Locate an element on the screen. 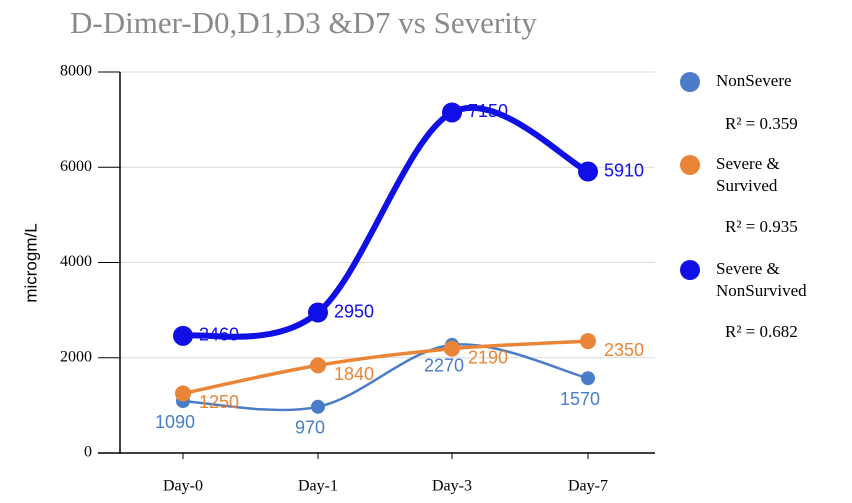  data-label: 2950 is located at coordinates (354, 311).